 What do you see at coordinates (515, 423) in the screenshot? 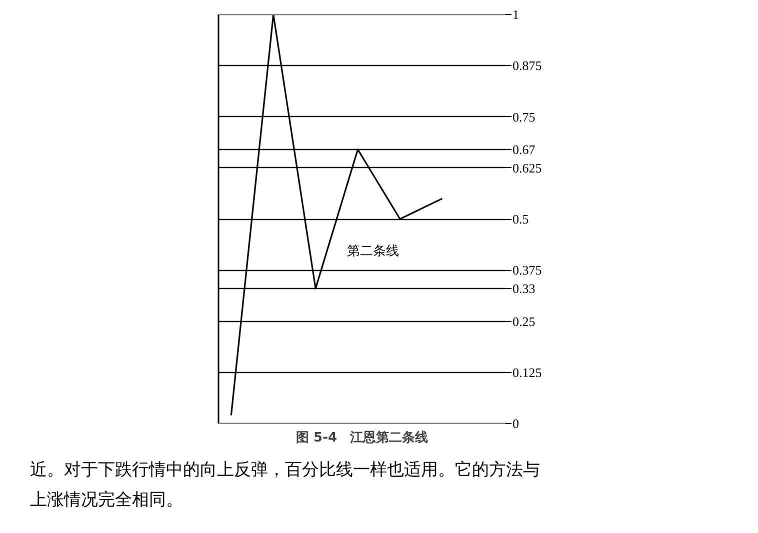
I see `y-tick-label: 0` at bounding box center [515, 423].